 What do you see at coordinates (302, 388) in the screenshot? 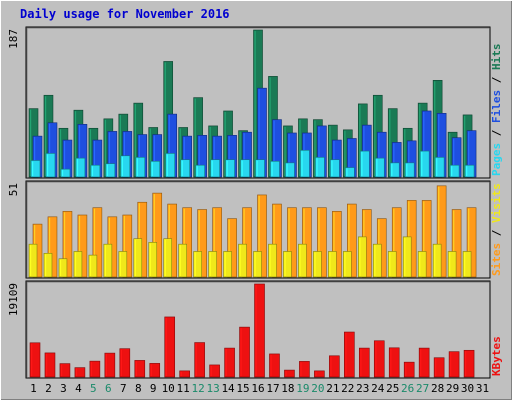
I see `x-tick-label: 19` at bounding box center [302, 388].